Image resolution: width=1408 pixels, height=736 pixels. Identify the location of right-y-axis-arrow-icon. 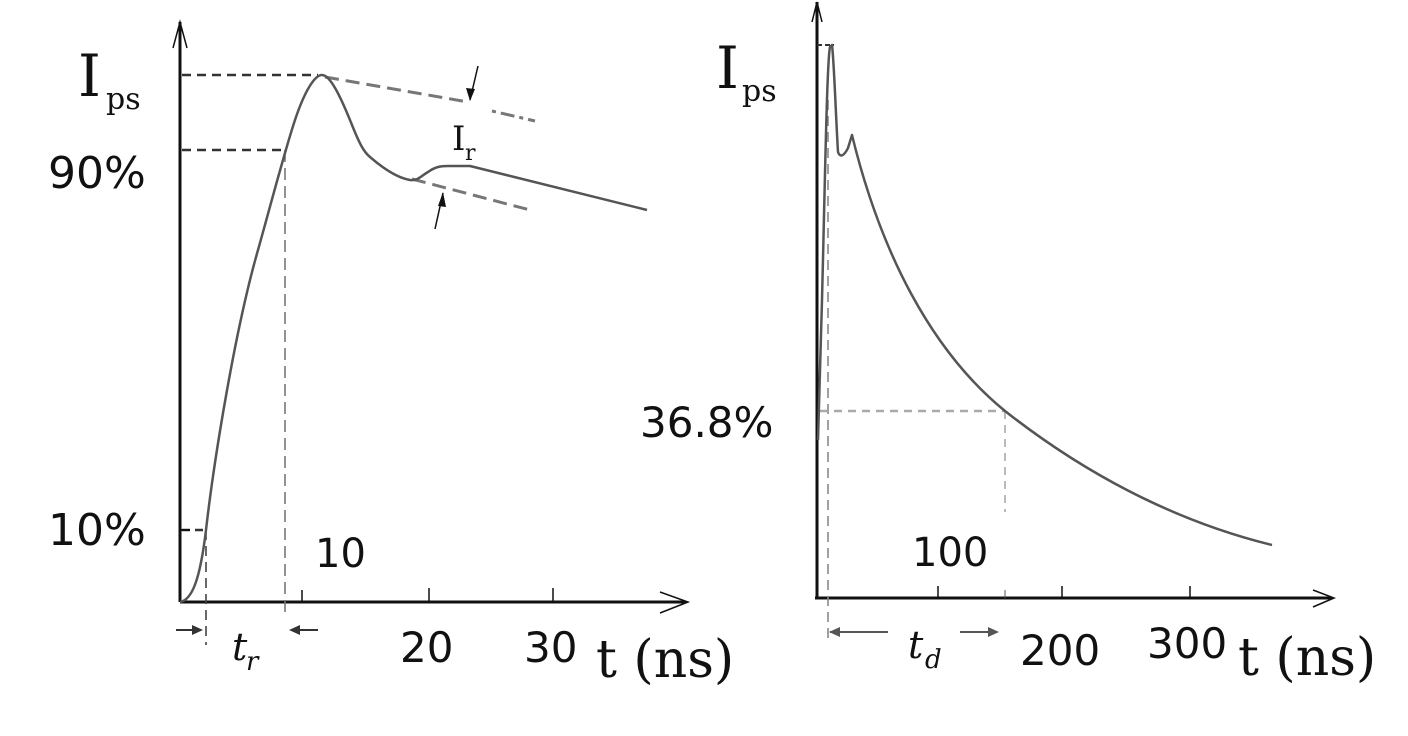
(817, 12).